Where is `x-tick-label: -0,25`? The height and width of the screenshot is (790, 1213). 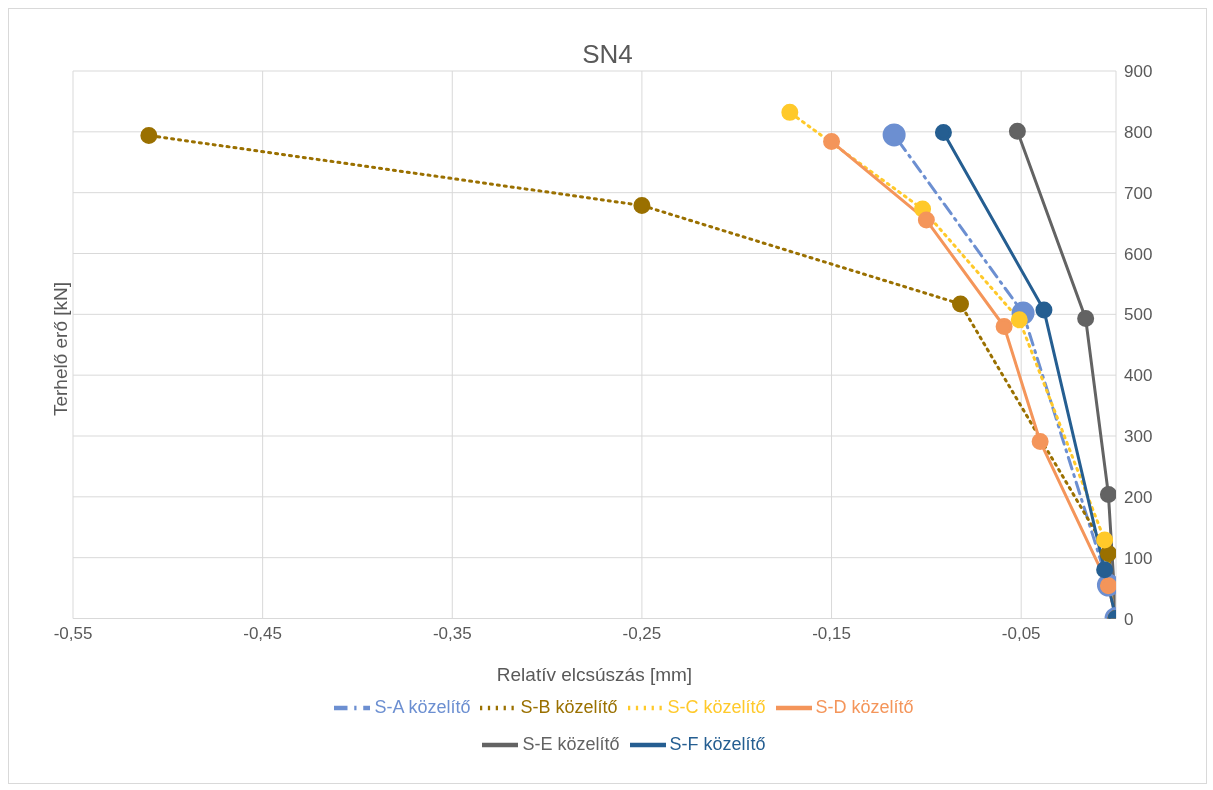
x-tick-label: -0,25 is located at coordinates (642, 633).